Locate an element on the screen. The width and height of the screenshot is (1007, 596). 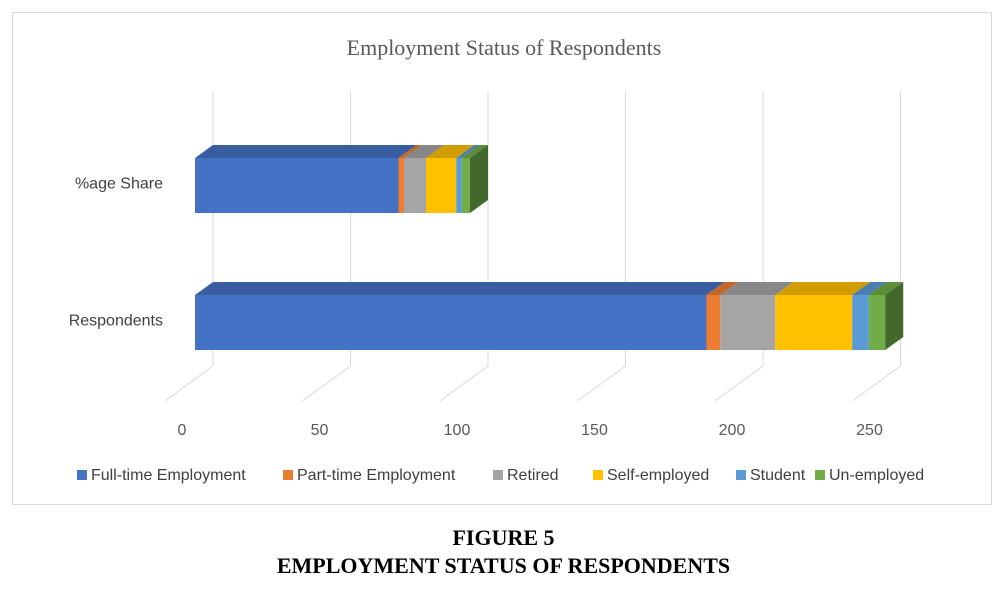
chart-title: Employment Status of Respondents is located at coordinates (504, 47).